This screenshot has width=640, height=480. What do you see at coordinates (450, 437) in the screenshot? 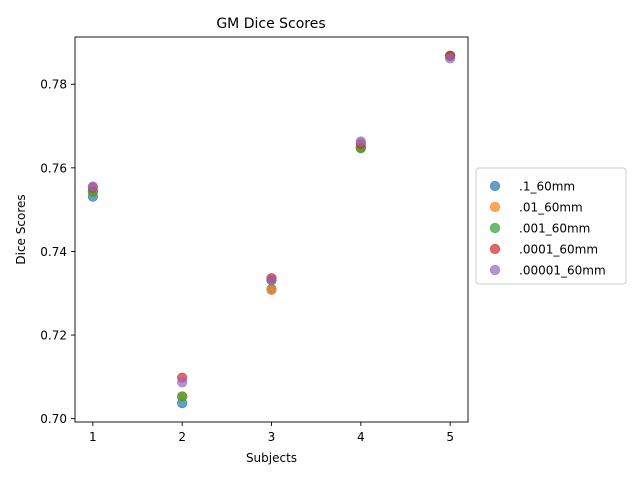
I see `x-tick-label: 5` at bounding box center [450, 437].